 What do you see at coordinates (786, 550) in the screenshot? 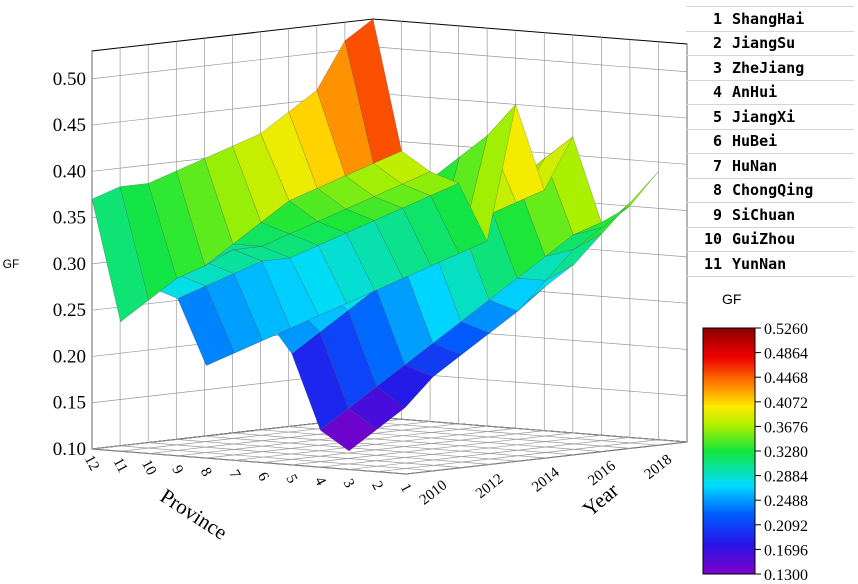
I see `colorbar-tick-label: 0.1696` at bounding box center [786, 550].